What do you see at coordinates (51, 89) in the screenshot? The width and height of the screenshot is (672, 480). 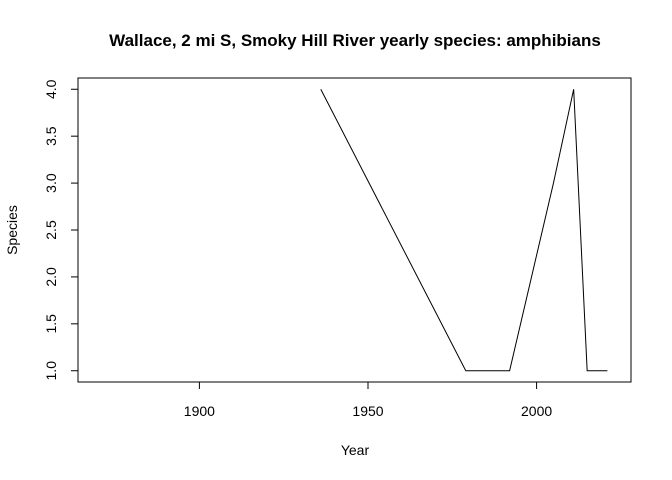 I see `y-tick-label: 4.0` at bounding box center [51, 89].